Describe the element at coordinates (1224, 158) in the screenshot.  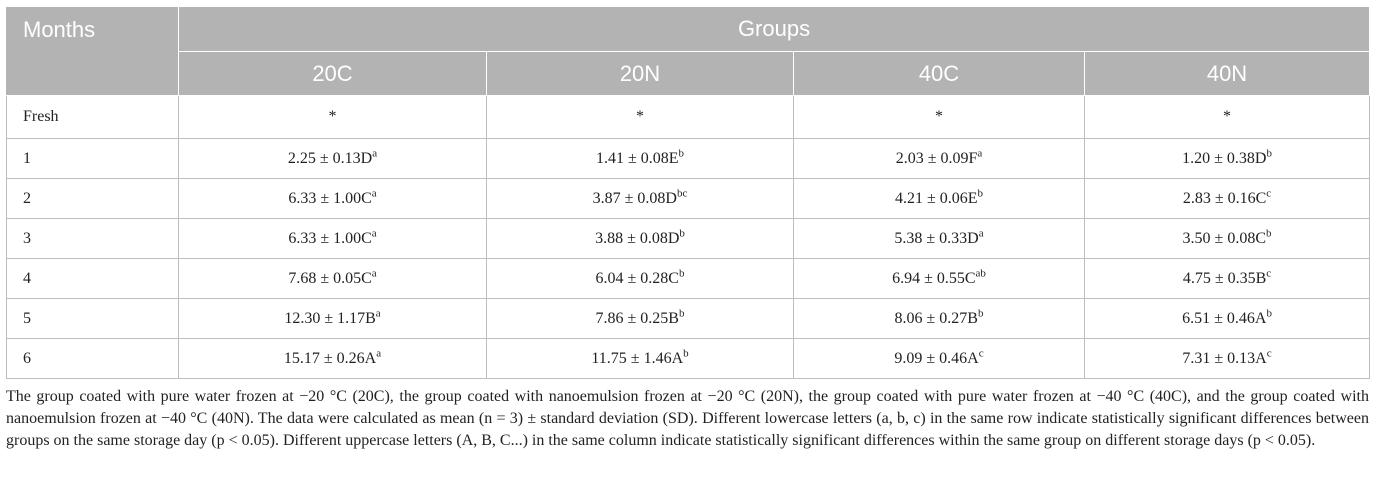
I see `value-text: 1.20 ± 0.38D` at that location.